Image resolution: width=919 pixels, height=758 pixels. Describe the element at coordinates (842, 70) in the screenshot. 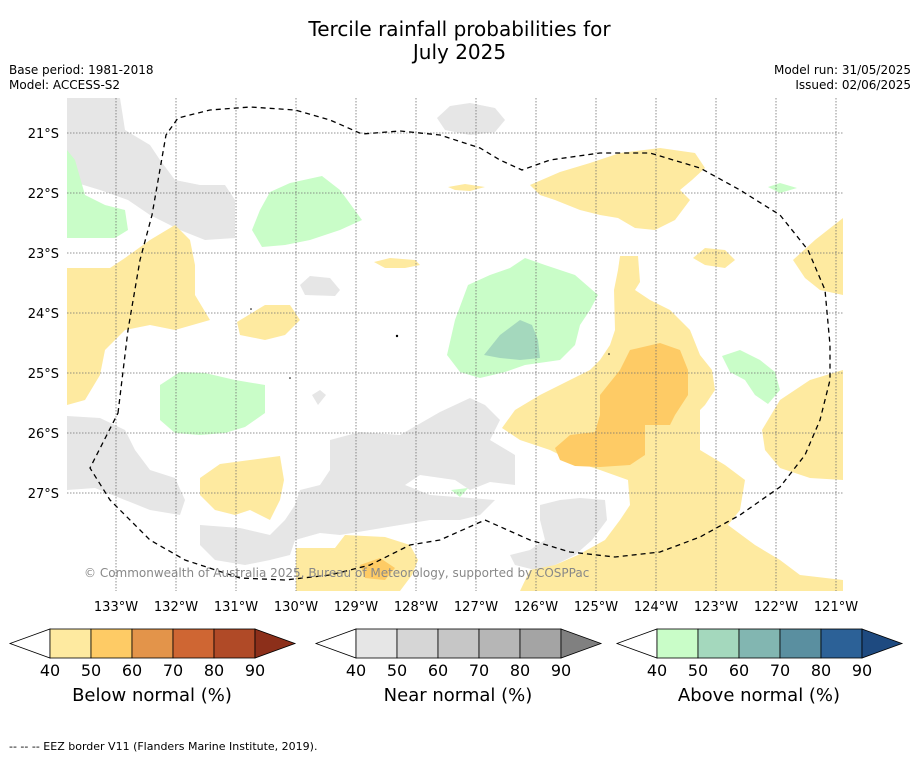

I see `model-run: Model run: 31/05/2025` at that location.